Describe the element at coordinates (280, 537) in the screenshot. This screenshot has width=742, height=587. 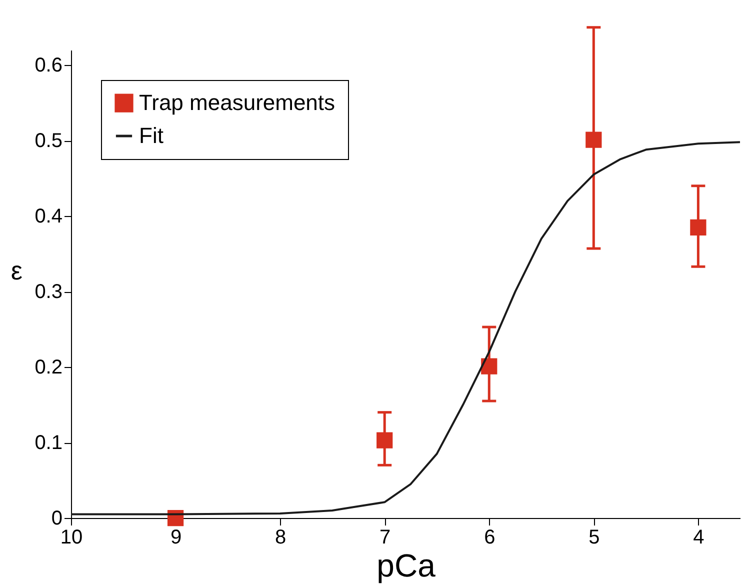
I see `x-tick-label: 8` at that location.